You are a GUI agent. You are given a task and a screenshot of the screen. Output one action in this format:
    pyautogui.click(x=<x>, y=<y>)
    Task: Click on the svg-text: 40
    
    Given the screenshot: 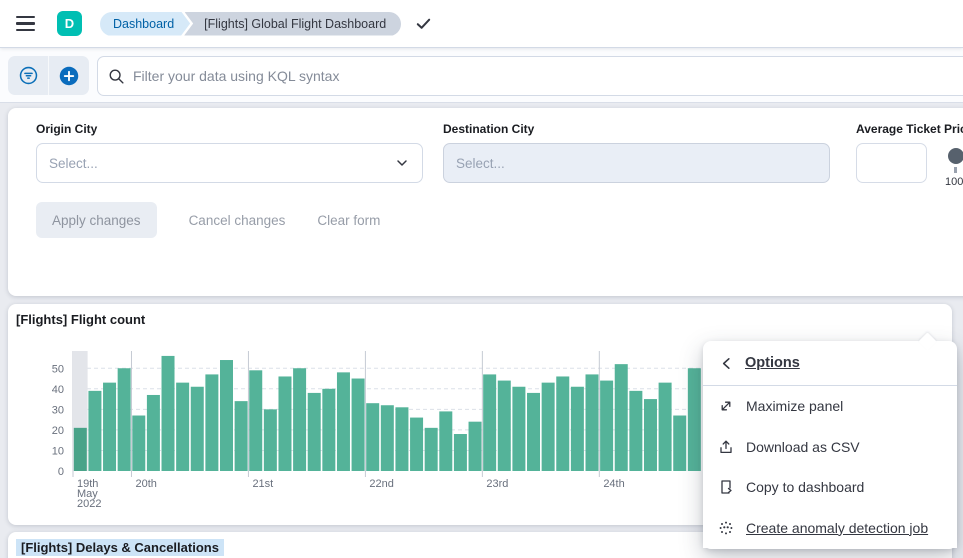 What is the action you would take?
    pyautogui.click(x=58, y=390)
    